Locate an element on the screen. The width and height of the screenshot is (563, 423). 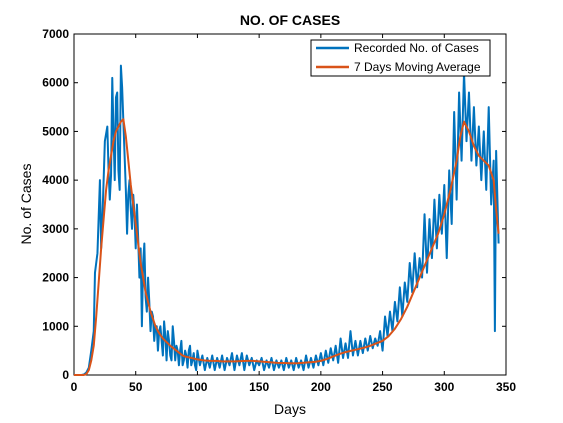
y-tick-label: 1000 is located at coordinates (55, 326).